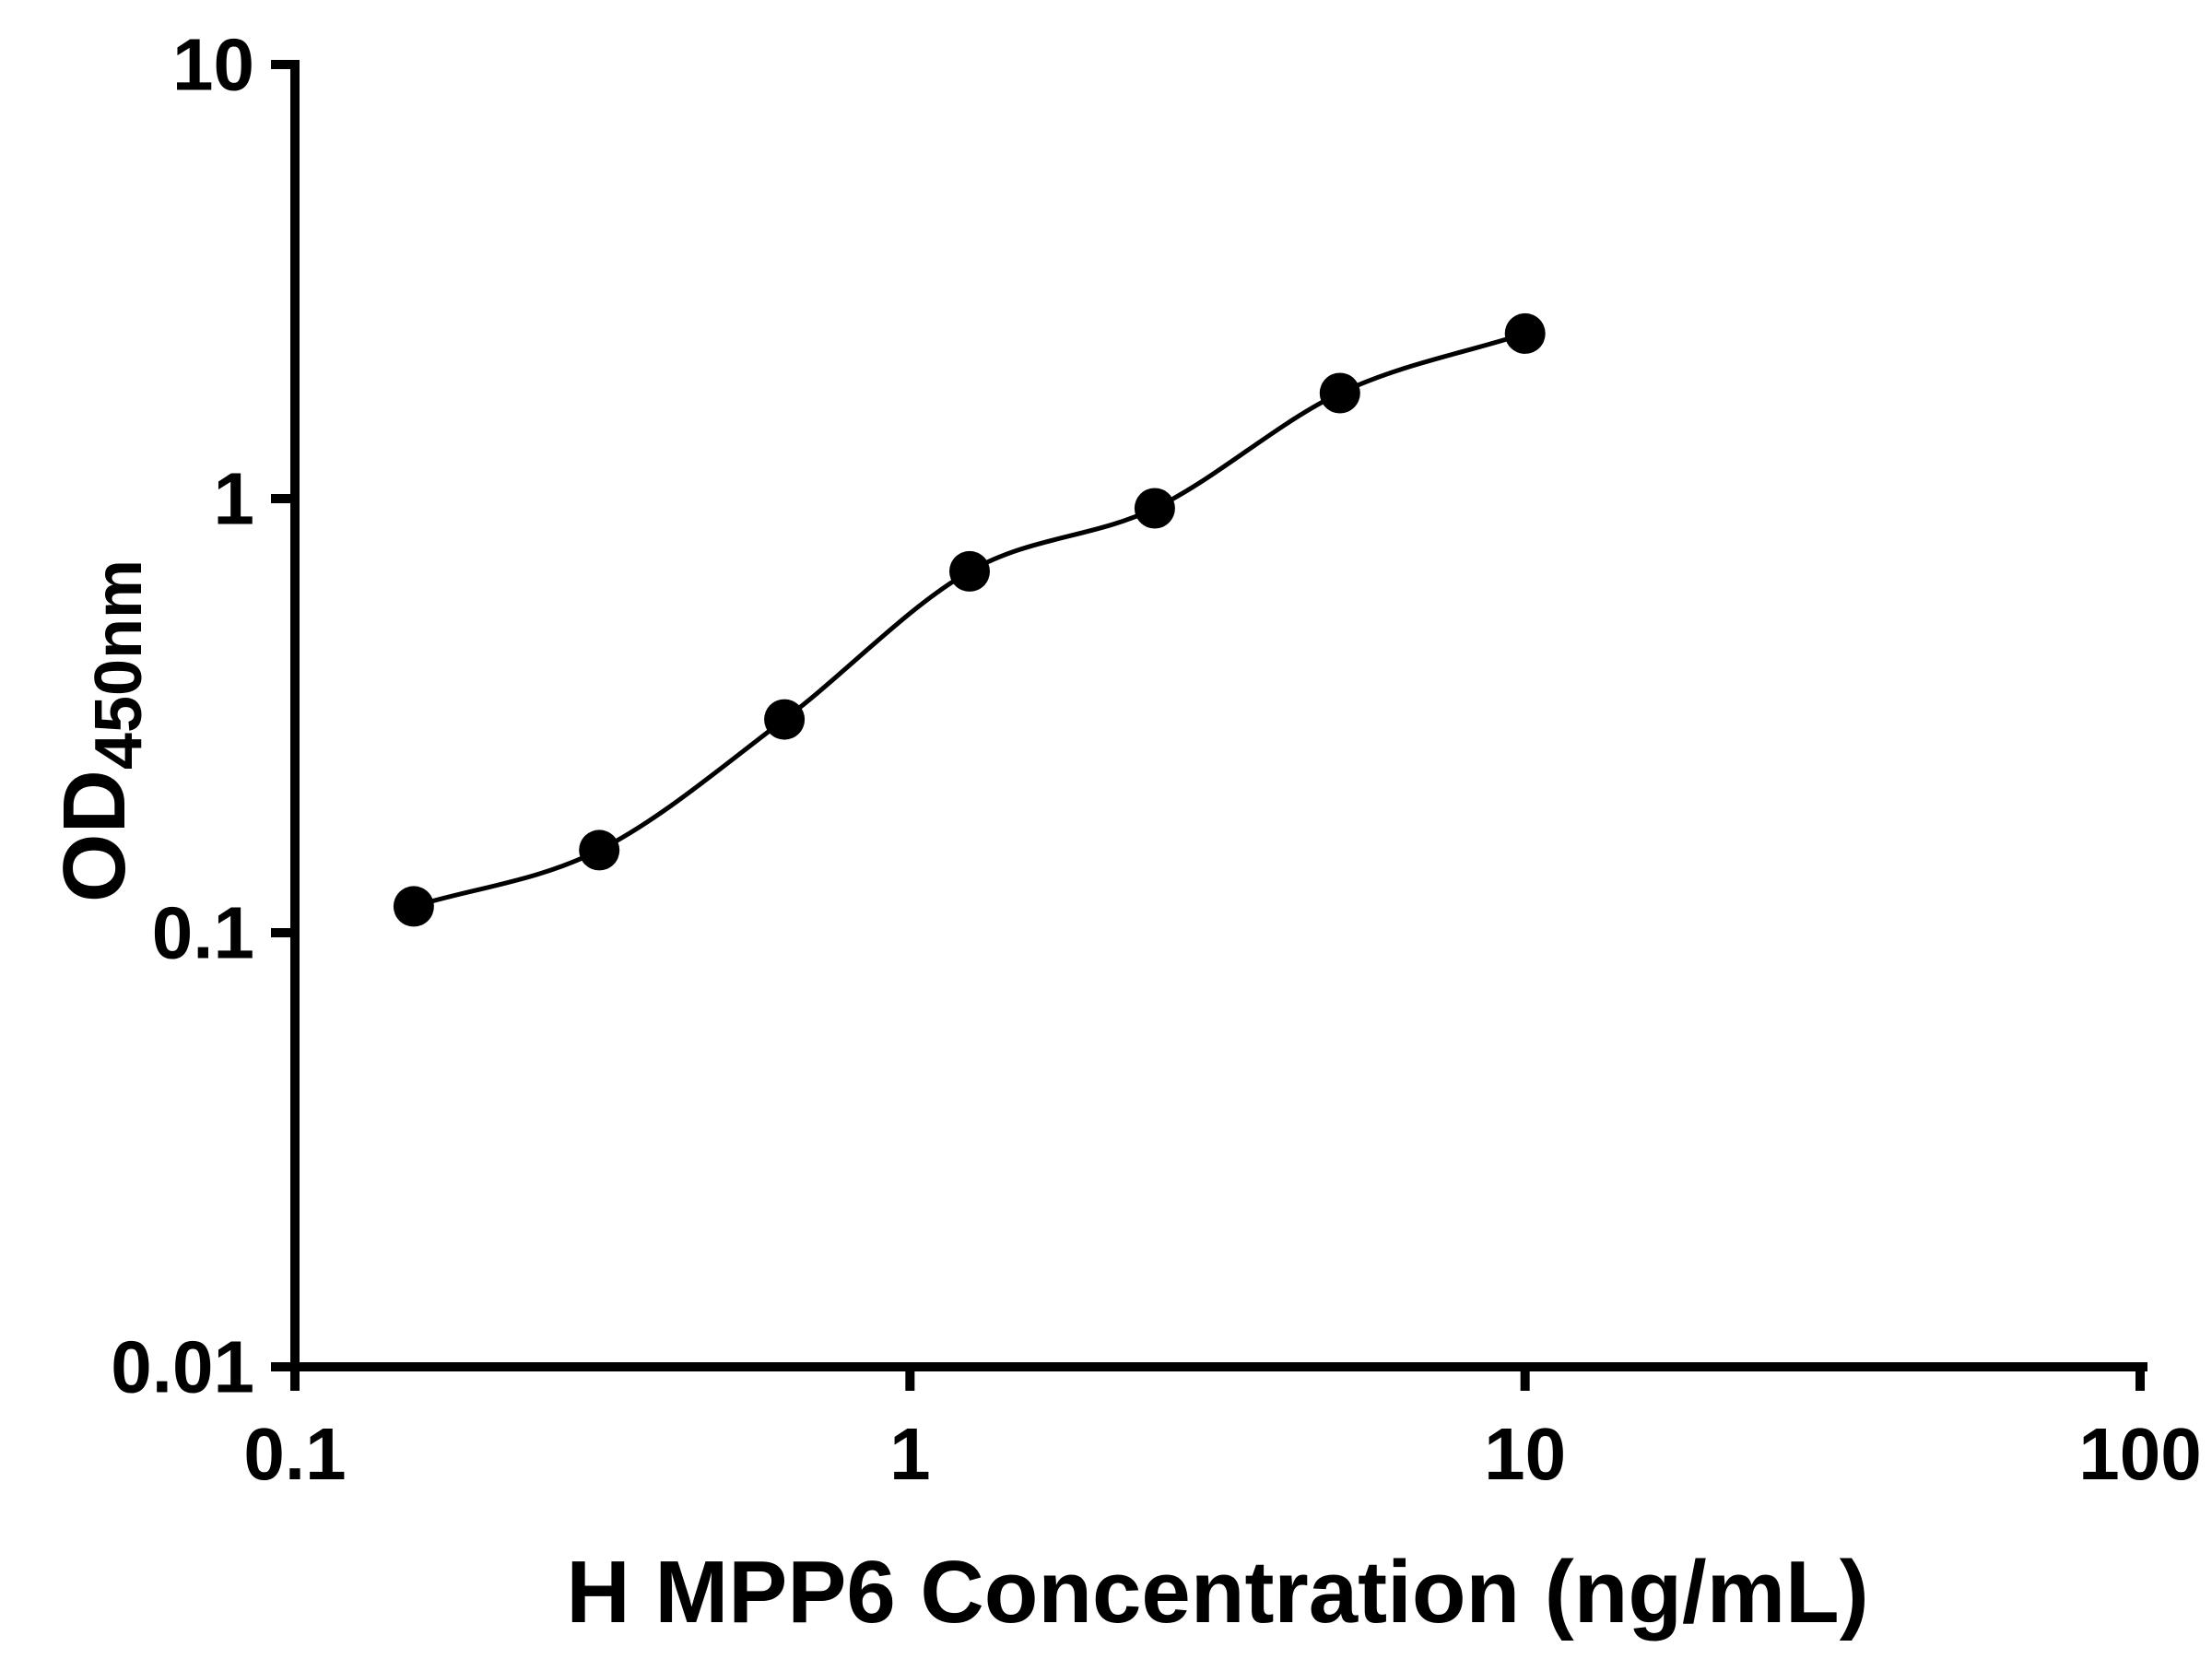 The width and height of the screenshot is (2212, 1659). Describe the element at coordinates (213, 65) in the screenshot. I see `y-tick-label: 10` at that location.